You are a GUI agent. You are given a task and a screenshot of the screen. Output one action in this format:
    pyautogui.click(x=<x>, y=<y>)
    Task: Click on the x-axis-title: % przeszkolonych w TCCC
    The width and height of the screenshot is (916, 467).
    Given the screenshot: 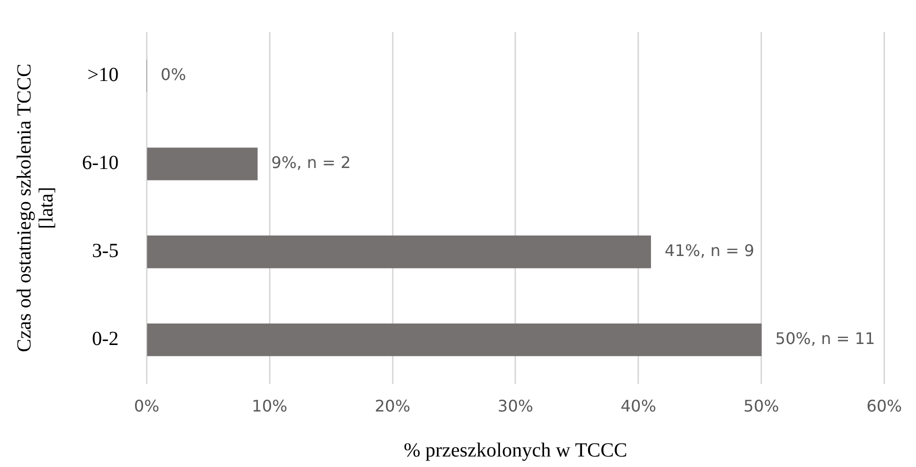 What is the action you would take?
    pyautogui.click(x=516, y=450)
    